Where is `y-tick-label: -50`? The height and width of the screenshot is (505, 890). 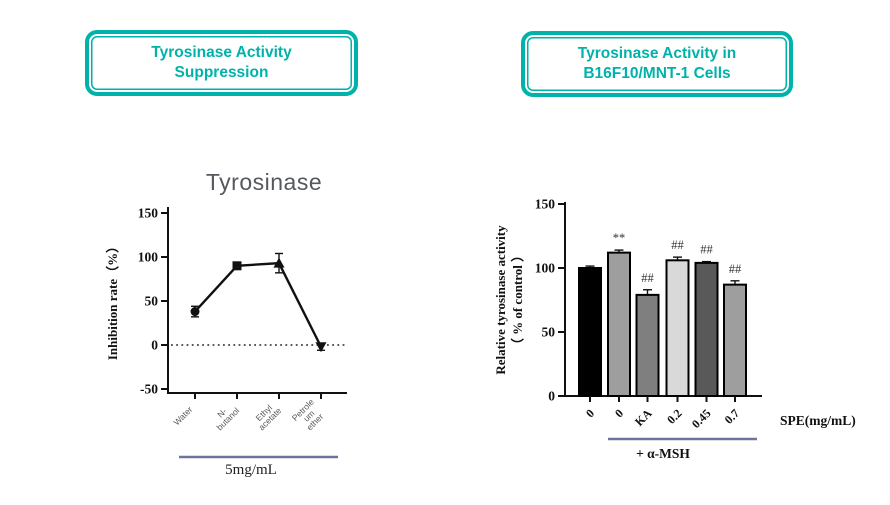 y-tick-label: -50 is located at coordinates (149, 389).